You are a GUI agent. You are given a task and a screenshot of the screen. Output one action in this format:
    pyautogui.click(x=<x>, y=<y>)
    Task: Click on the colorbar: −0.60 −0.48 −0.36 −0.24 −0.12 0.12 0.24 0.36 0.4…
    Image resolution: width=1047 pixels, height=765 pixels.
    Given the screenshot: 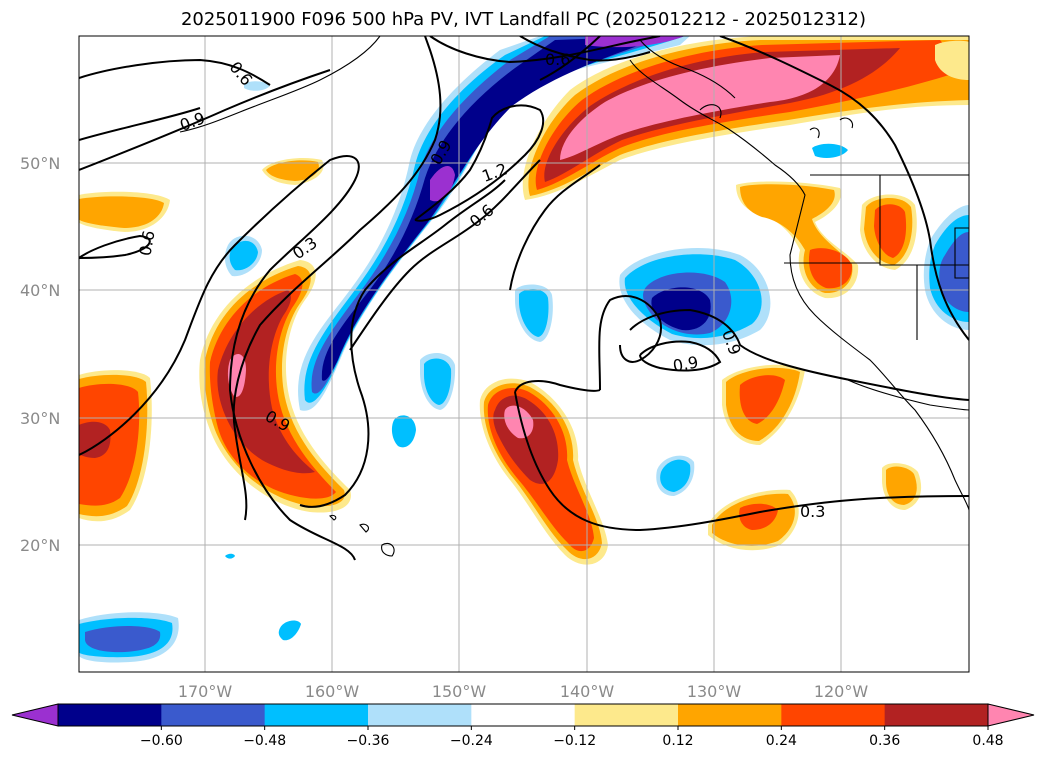 What is the action you would take?
    pyautogui.click(x=523, y=726)
    